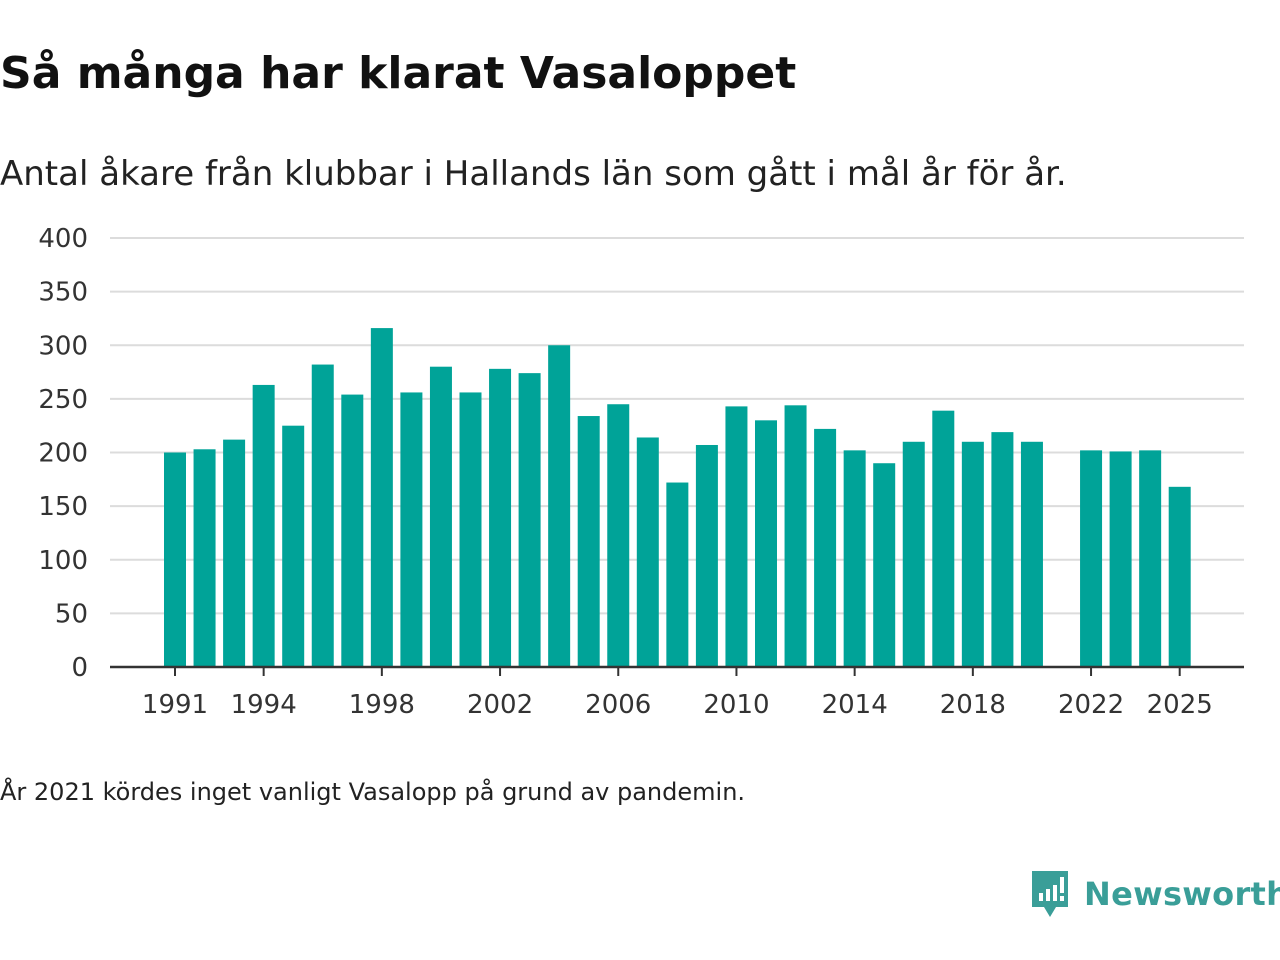 The height and width of the screenshot is (960, 1280). I want to click on bar-2014, so click(854, 558).